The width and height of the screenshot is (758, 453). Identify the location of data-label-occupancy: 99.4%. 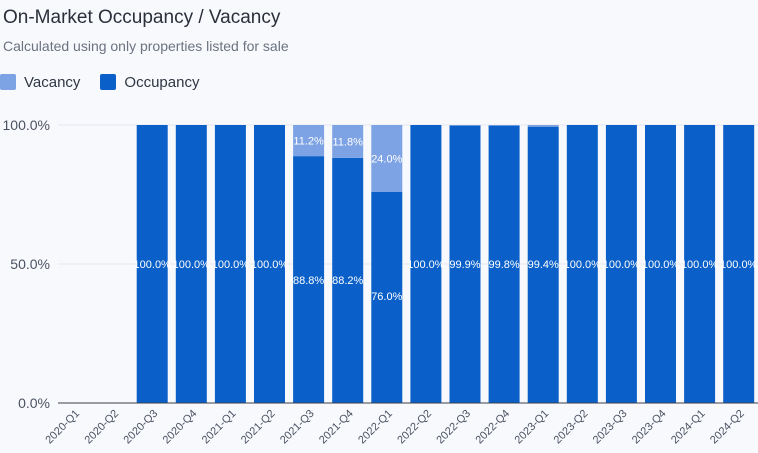
(543, 265).